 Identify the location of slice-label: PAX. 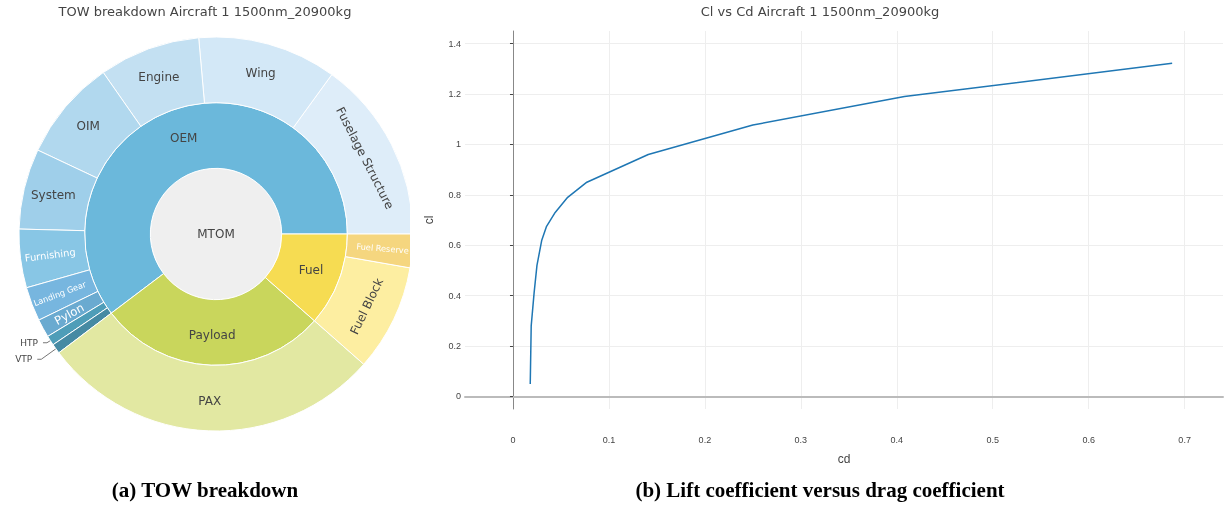
(210, 401).